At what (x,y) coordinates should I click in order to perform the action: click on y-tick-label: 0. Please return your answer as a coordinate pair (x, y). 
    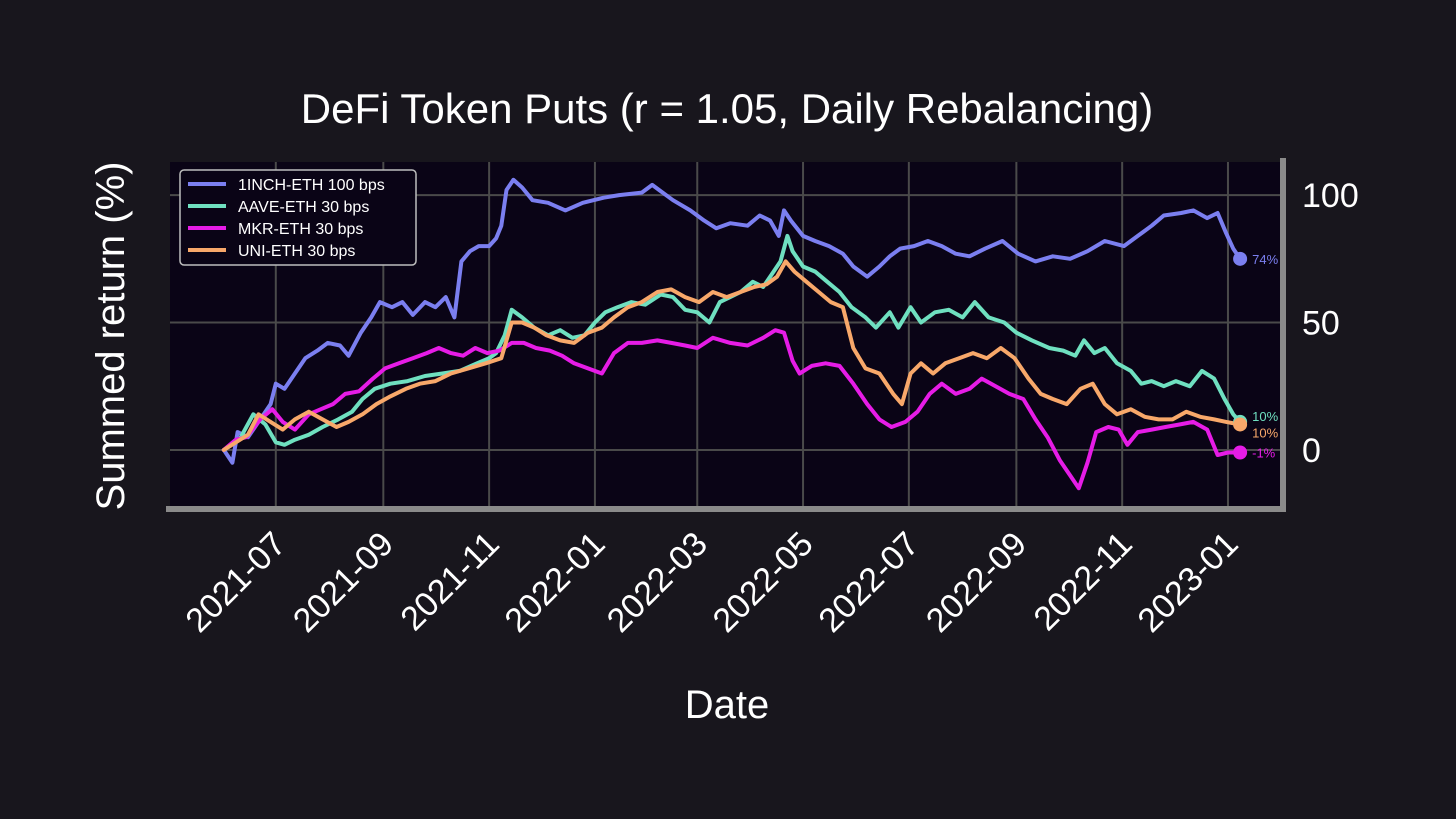
    Looking at the image, I should click on (1311, 451).